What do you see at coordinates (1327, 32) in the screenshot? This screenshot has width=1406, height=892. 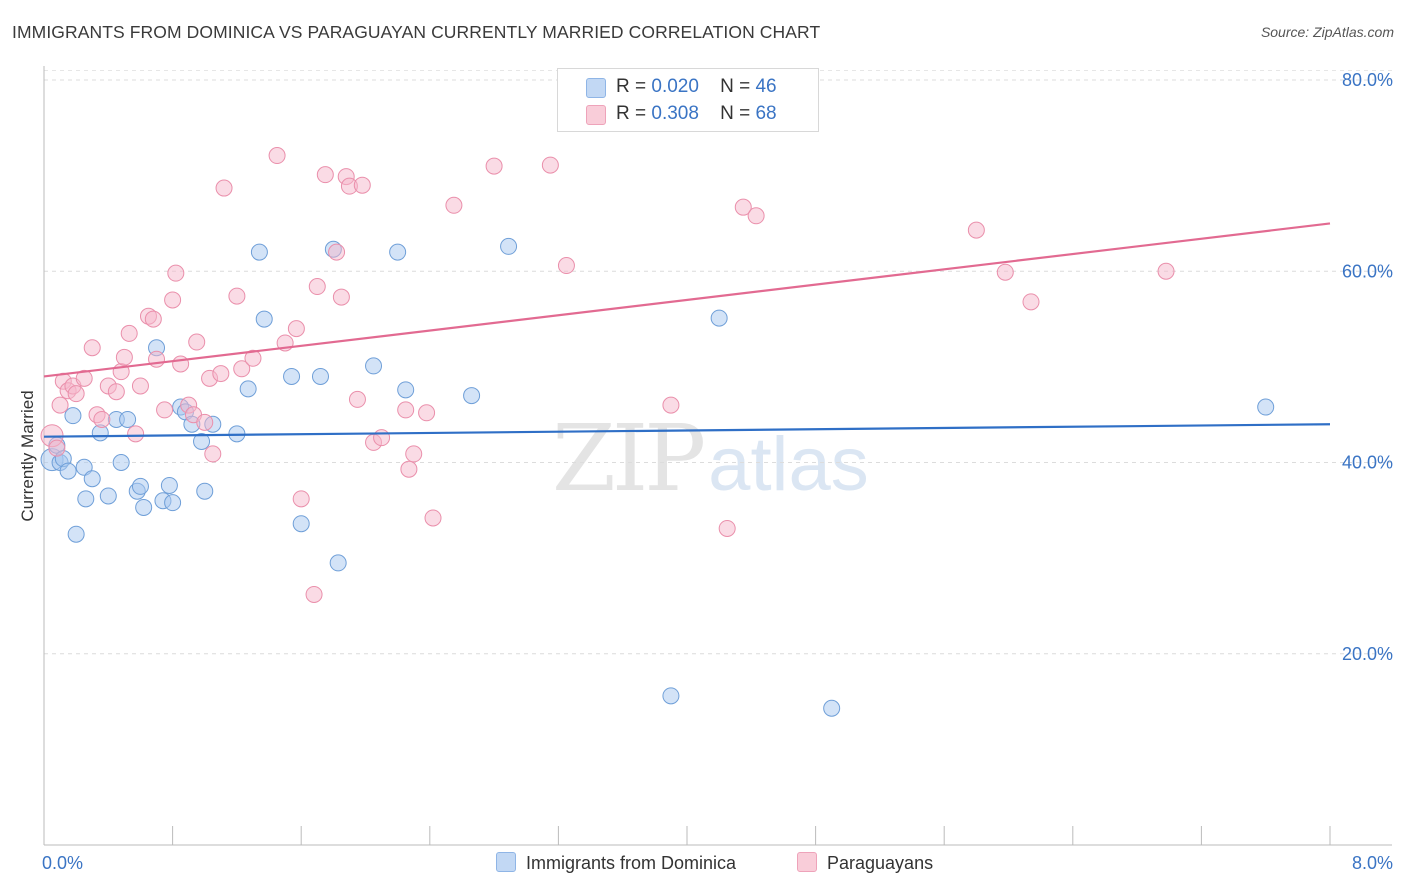 I see `source-label: Source: ZipAtlas.com` at bounding box center [1327, 32].